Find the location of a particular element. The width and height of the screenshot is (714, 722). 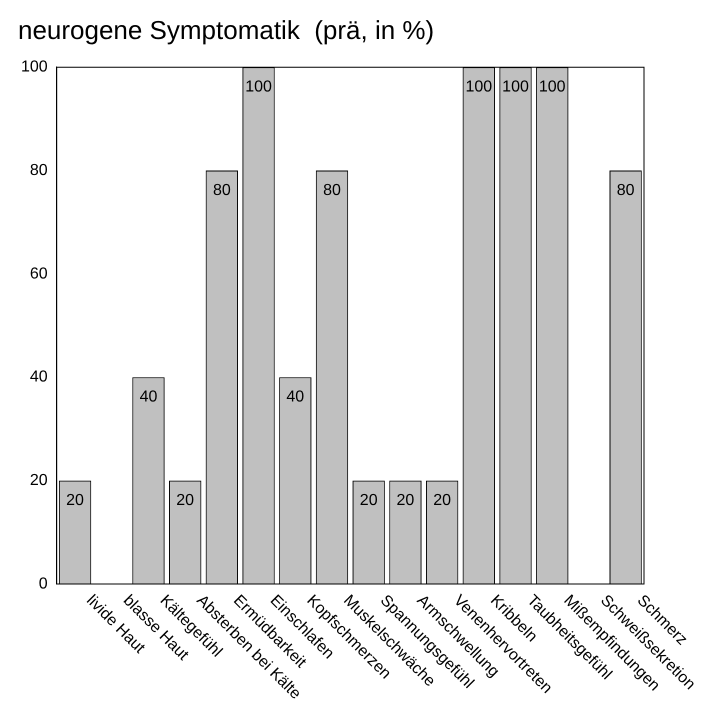

y-tick-label: 80 is located at coordinates (39, 170).